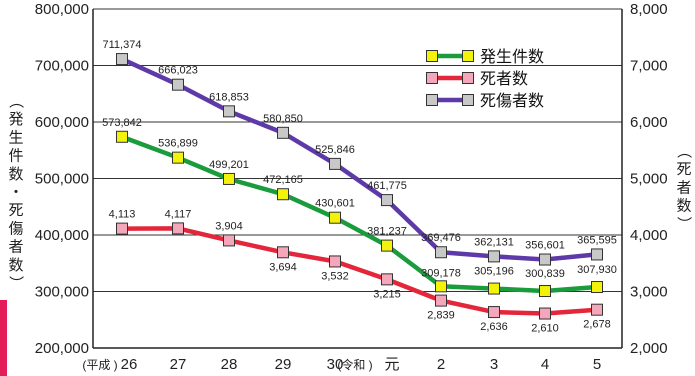 The width and height of the screenshot is (695, 376). What do you see at coordinates (494, 242) in the screenshot?
I see `data-label: 362,131` at bounding box center [494, 242].